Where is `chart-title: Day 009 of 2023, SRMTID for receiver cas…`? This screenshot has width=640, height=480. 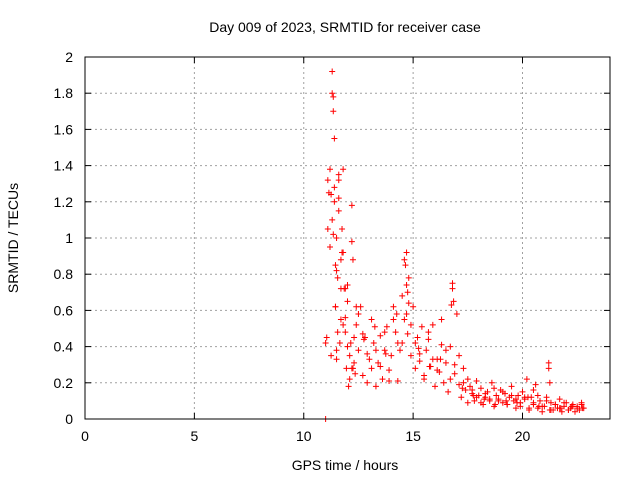
chart-title: Day 009 of 2023, SRMTID for receiver cas… is located at coordinates (345, 27).